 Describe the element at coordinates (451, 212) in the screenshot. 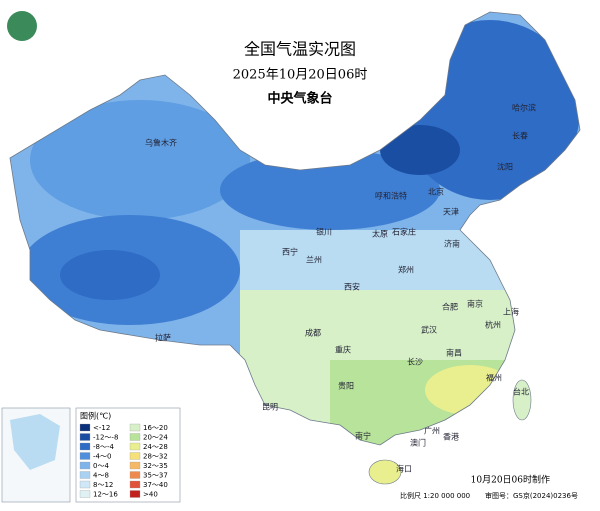

I see `city: 天津` at that location.